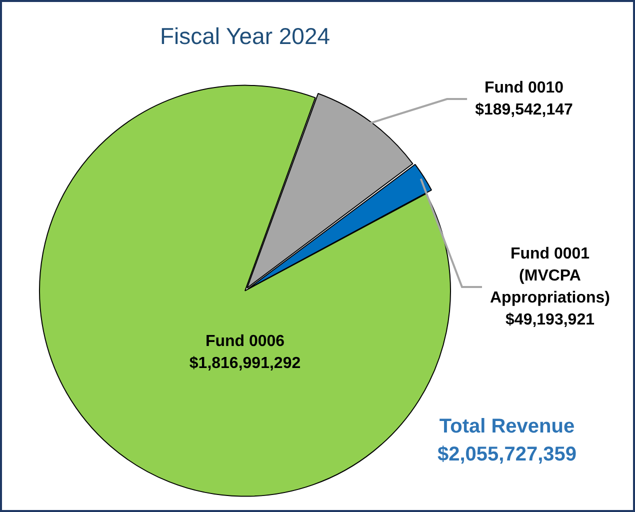  What do you see at coordinates (507, 427) in the screenshot?
I see `text: Total Revenue` at bounding box center [507, 427].